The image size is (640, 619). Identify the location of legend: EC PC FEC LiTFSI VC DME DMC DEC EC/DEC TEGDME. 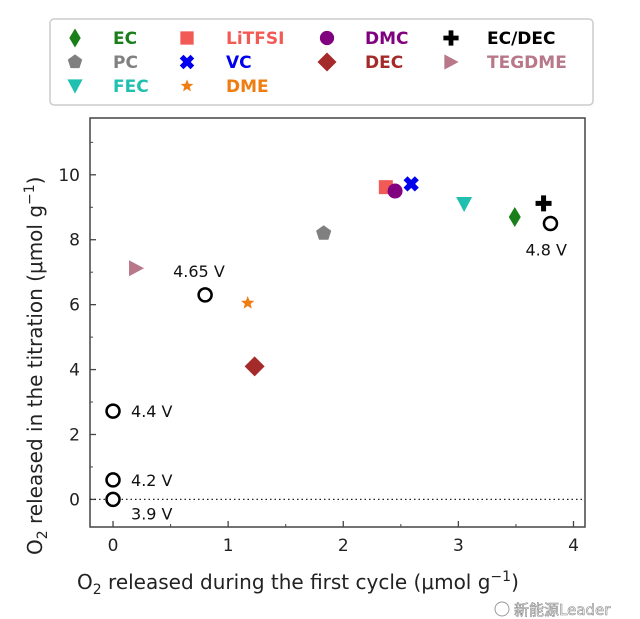
(321, 62).